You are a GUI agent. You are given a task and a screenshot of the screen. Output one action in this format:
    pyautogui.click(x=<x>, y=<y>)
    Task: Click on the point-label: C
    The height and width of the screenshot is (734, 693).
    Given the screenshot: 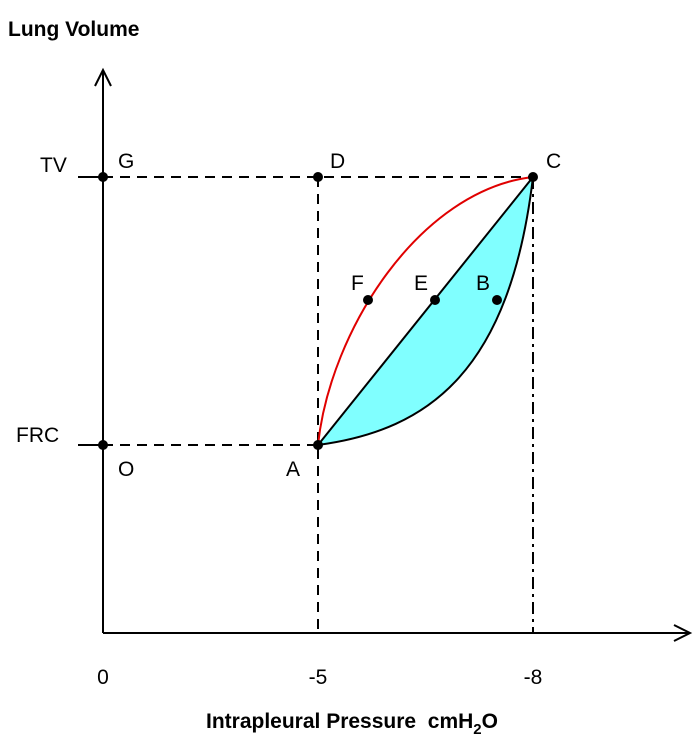 What is the action you would take?
    pyautogui.click(x=553, y=161)
    